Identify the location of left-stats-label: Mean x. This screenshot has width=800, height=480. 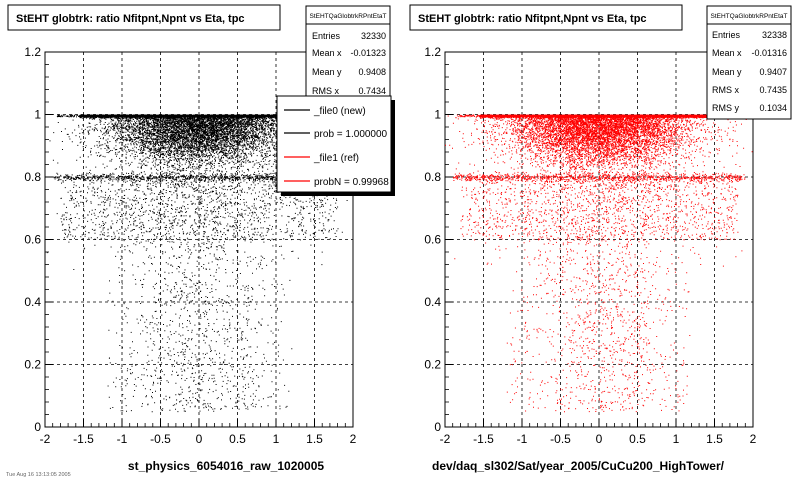
(327, 53).